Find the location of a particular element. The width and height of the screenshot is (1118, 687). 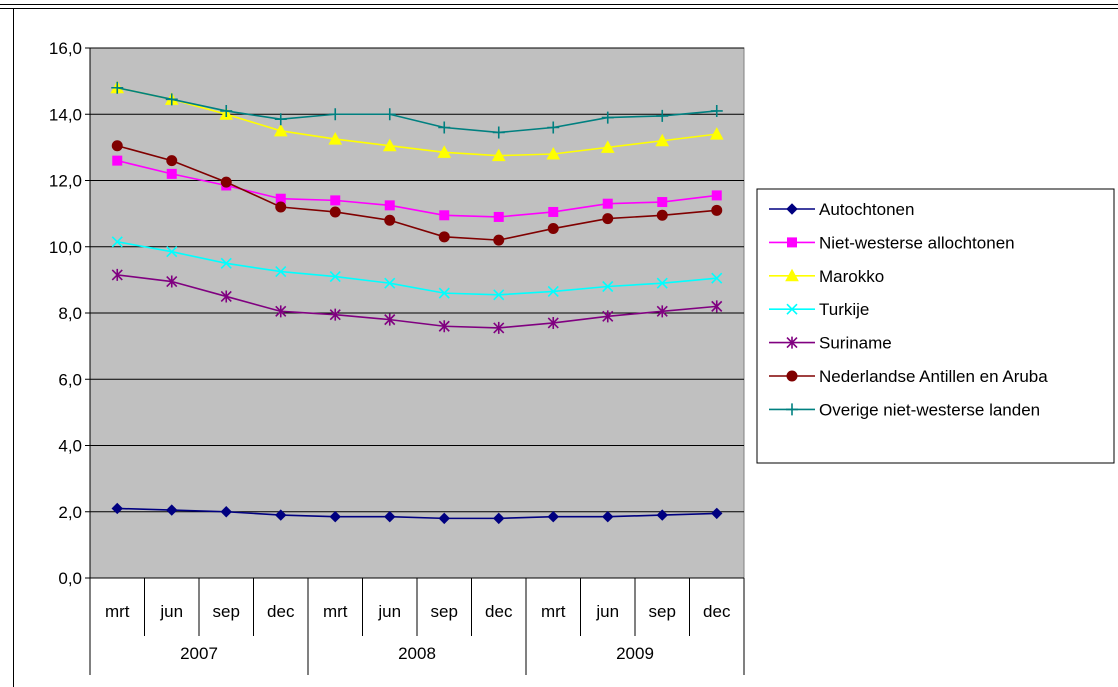

legend-label: Niet-westerse allochtonen is located at coordinates (917, 242).